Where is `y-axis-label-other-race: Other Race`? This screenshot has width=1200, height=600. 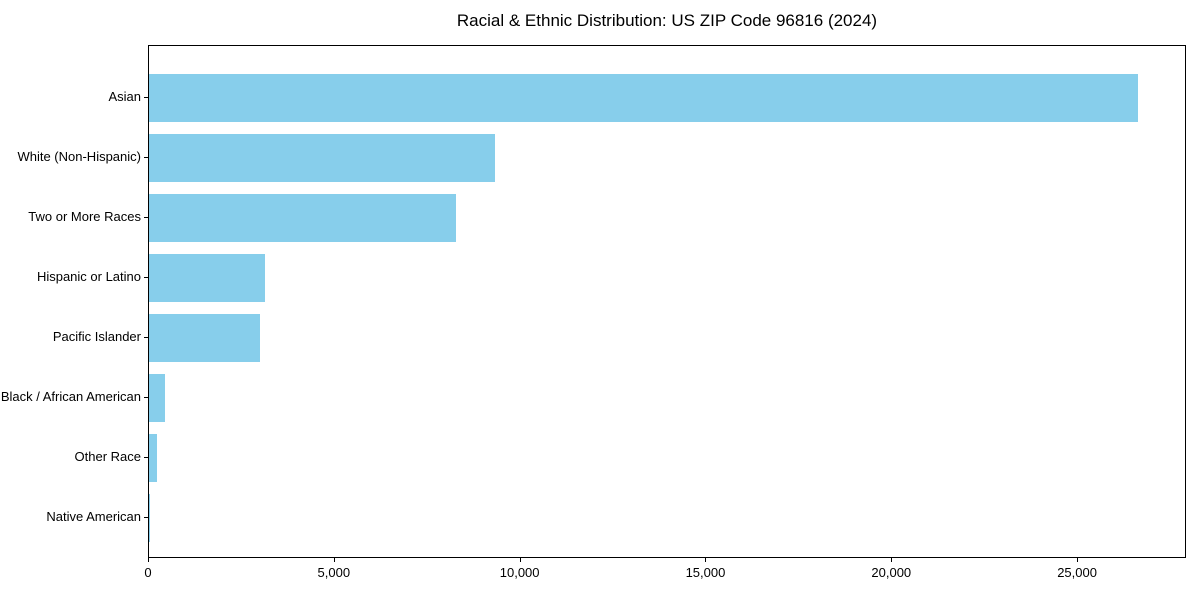 y-axis-label-other-race: Other Race is located at coordinates (107, 456).